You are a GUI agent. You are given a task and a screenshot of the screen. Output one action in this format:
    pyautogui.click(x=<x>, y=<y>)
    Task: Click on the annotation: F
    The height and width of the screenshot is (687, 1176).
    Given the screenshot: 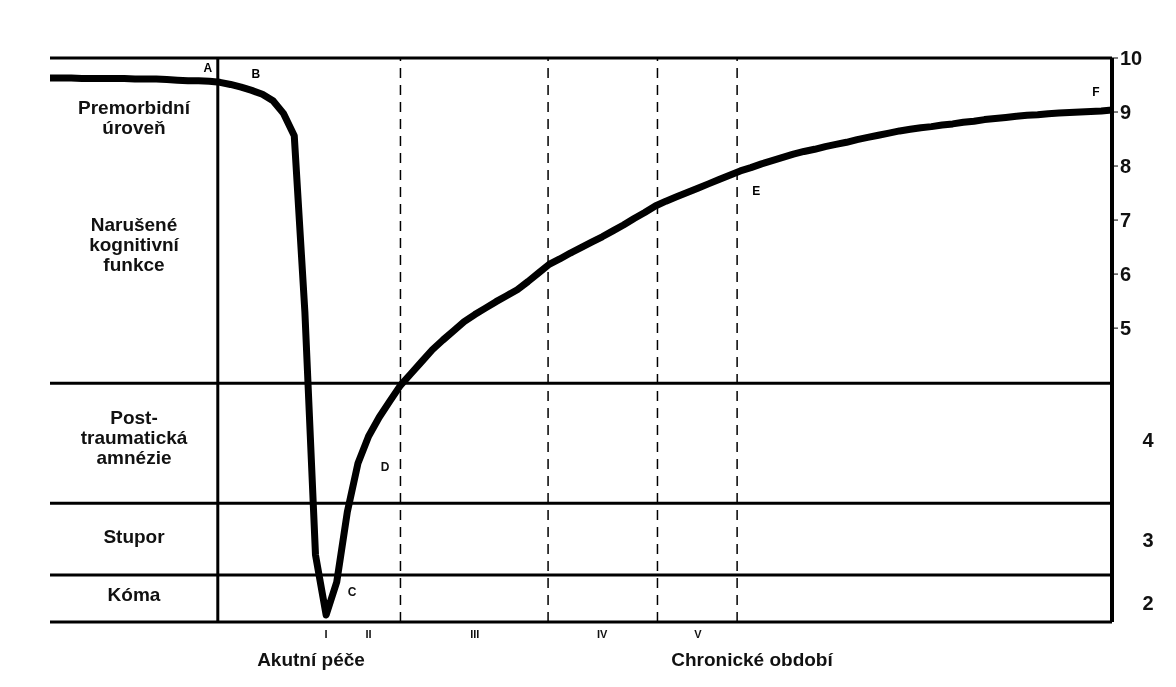 What is the action you would take?
    pyautogui.click(x=1096, y=91)
    